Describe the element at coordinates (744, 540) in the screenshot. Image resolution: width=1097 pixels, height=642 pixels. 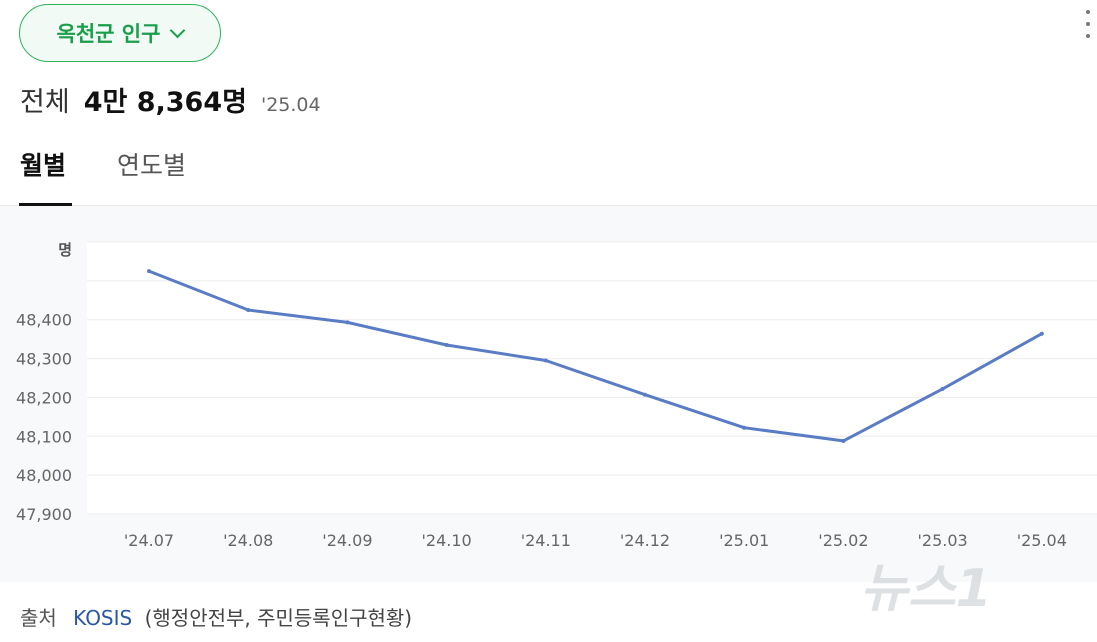
I see `x-tick-label: '25.01` at that location.